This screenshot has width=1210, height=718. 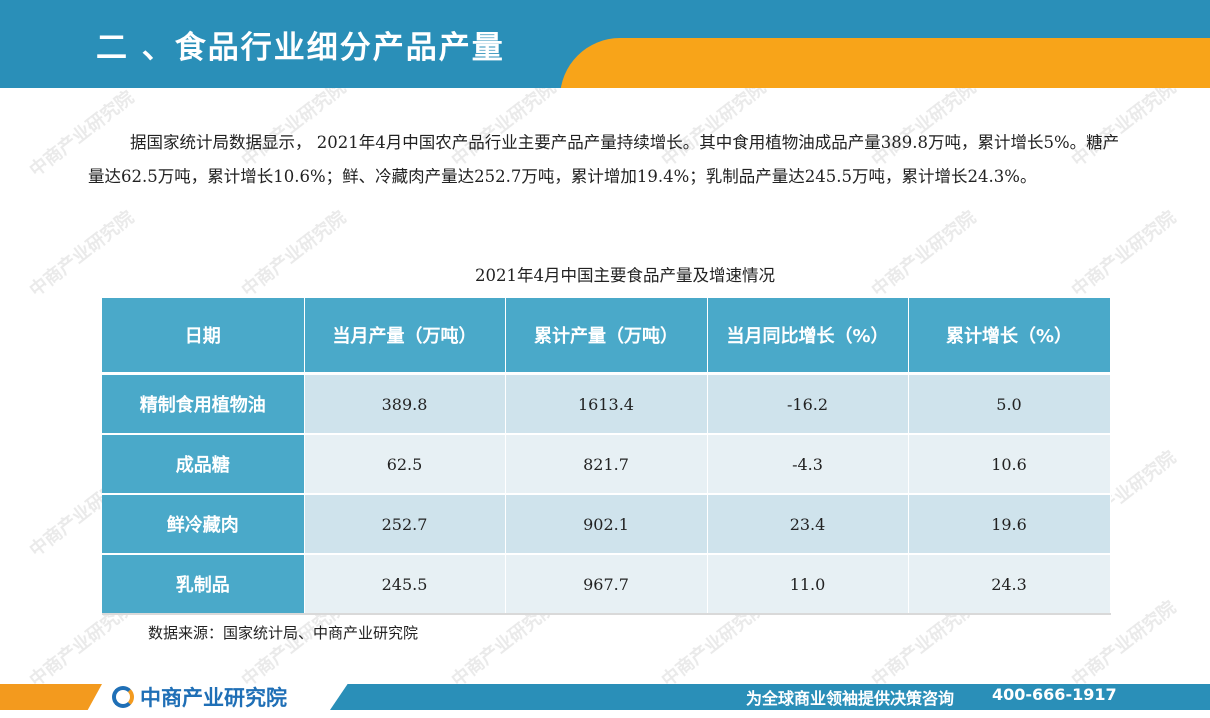 What do you see at coordinates (203, 464) in the screenshot?
I see `row-label: 成品糖` at bounding box center [203, 464].